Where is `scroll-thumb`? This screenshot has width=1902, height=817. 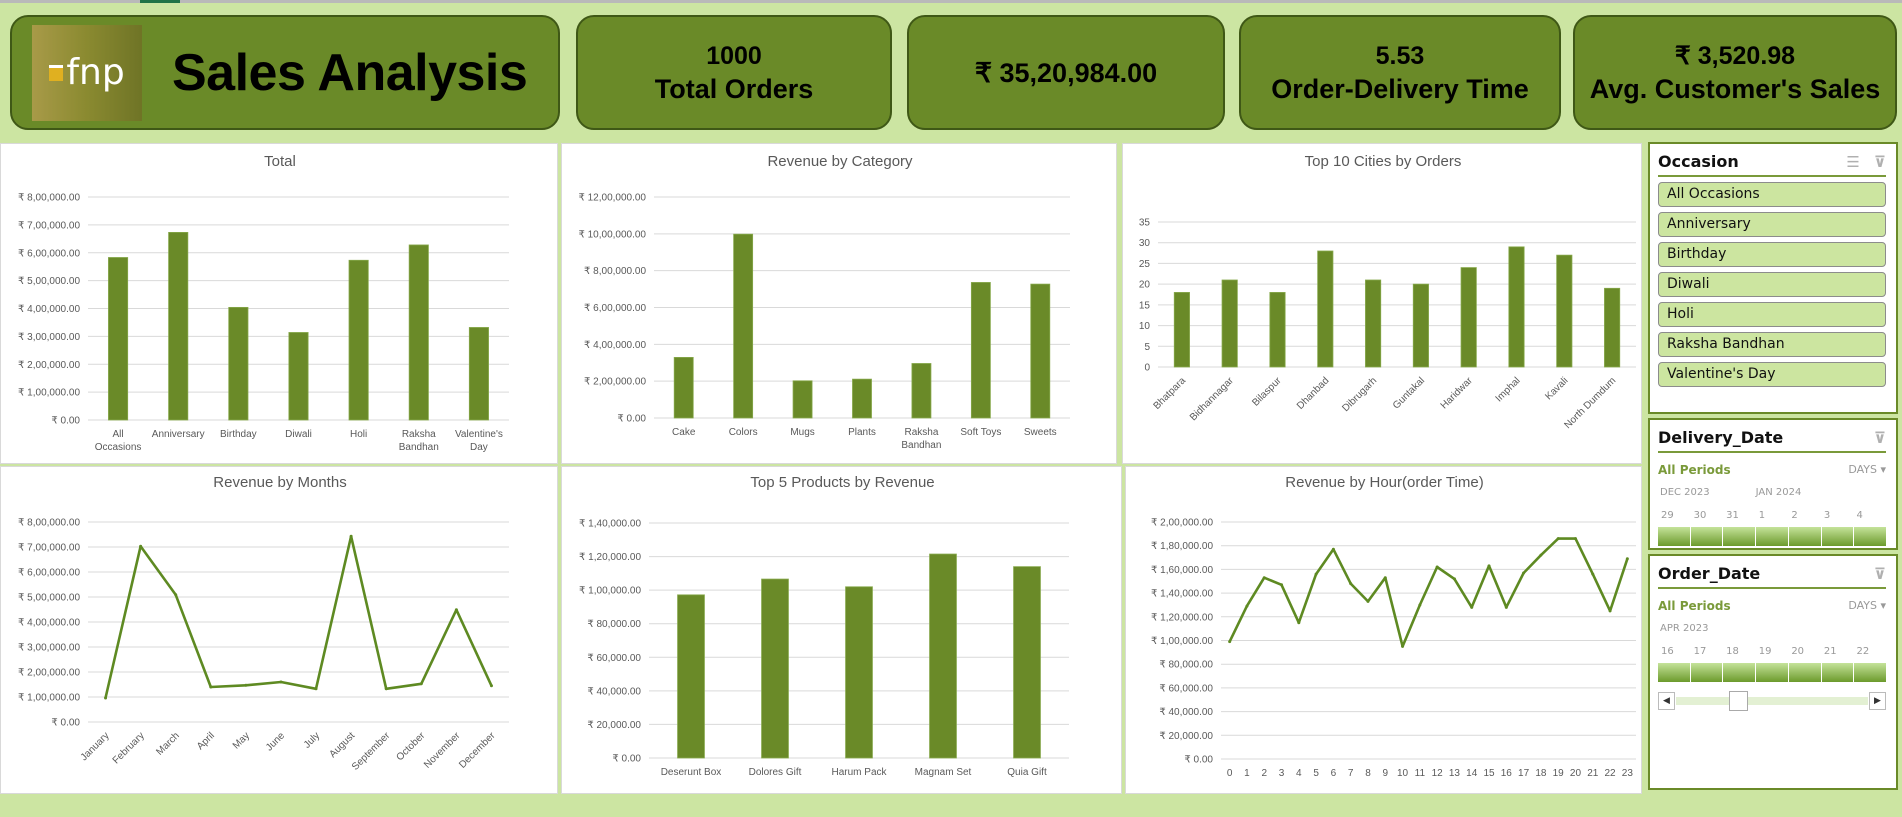 scroll-thumb is located at coordinates (1739, 701).